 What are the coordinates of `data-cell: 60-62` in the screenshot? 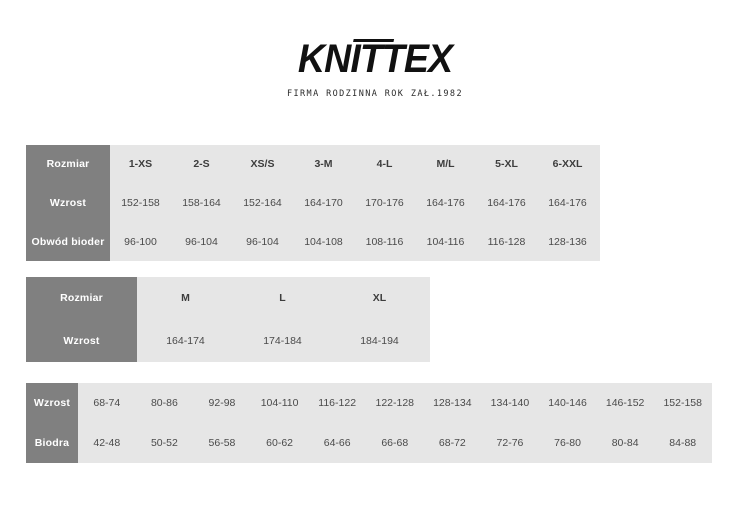 It's located at (279, 443).